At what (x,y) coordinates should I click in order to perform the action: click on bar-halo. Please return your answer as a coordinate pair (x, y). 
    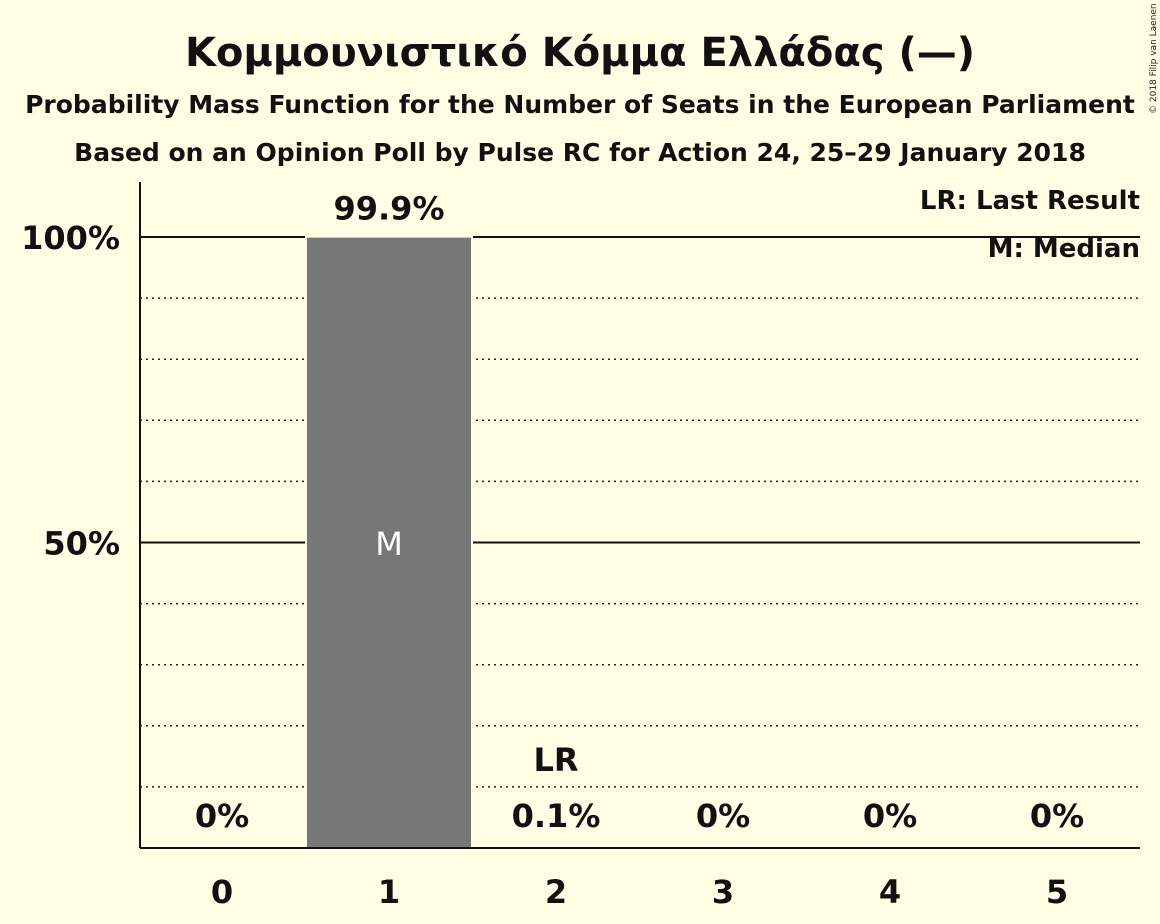
    Looking at the image, I should click on (556, 846).